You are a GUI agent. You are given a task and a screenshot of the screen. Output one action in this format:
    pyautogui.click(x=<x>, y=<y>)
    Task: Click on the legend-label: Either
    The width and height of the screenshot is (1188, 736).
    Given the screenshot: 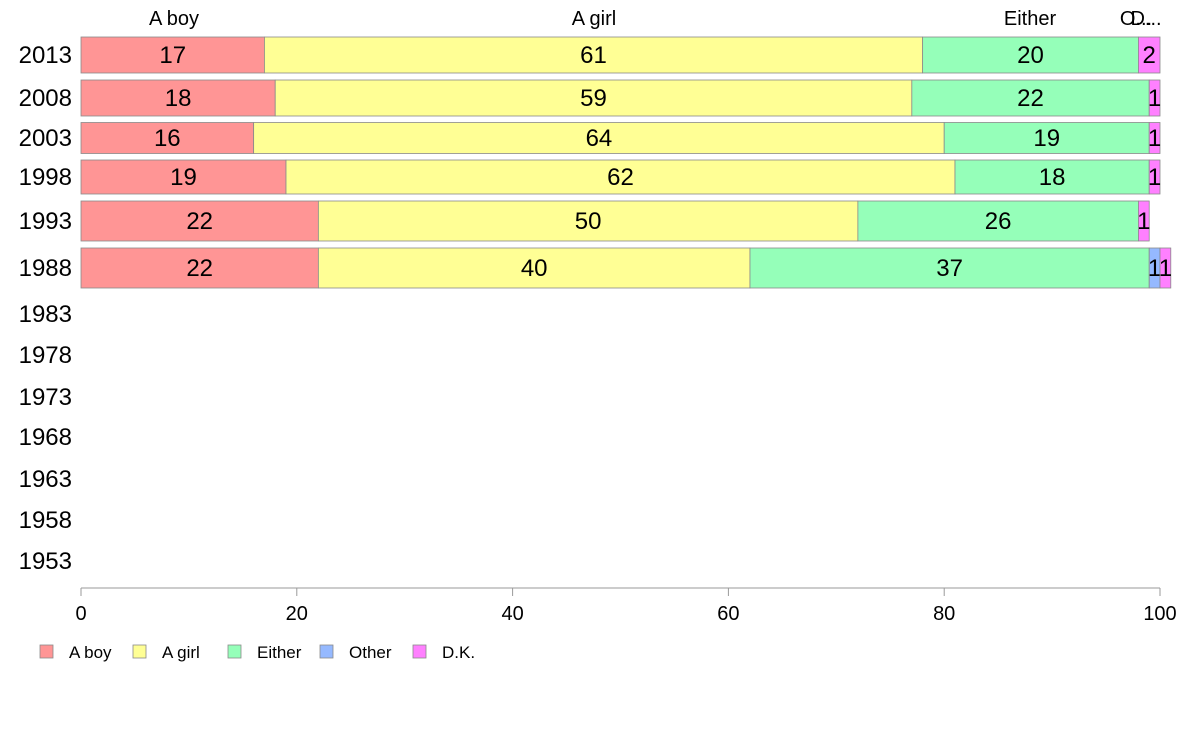 What is the action you would take?
    pyautogui.click(x=279, y=652)
    